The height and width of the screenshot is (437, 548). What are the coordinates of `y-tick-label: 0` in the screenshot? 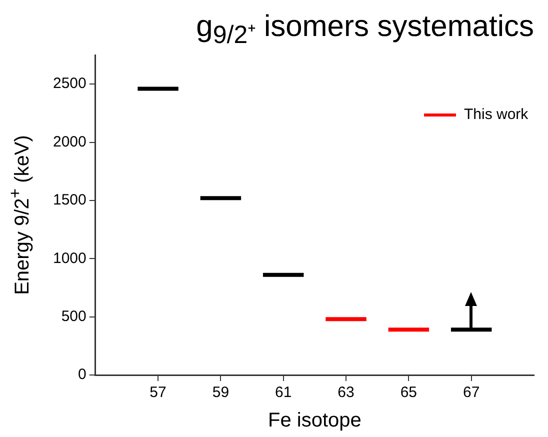 It's located at (82, 375).